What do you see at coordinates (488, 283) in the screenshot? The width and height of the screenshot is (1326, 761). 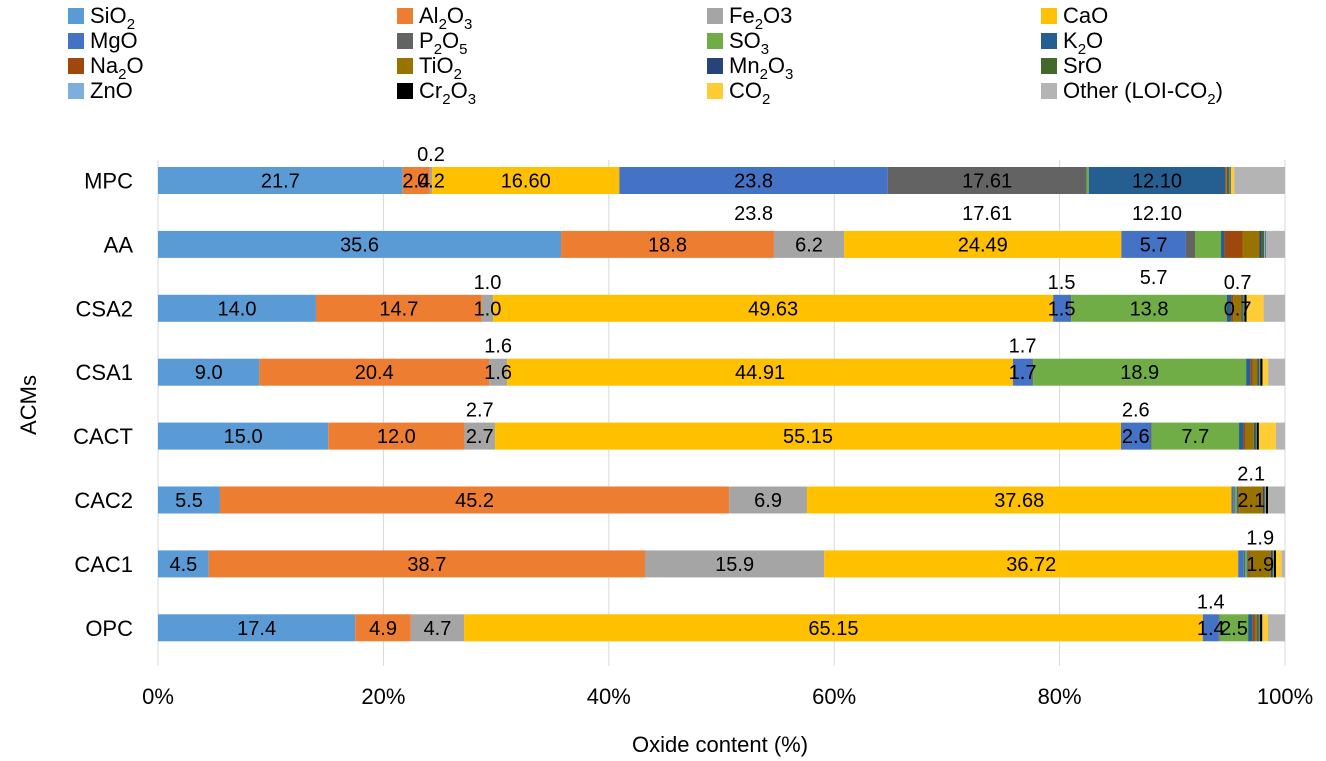 I see `callout-label: 1.0` at bounding box center [488, 283].